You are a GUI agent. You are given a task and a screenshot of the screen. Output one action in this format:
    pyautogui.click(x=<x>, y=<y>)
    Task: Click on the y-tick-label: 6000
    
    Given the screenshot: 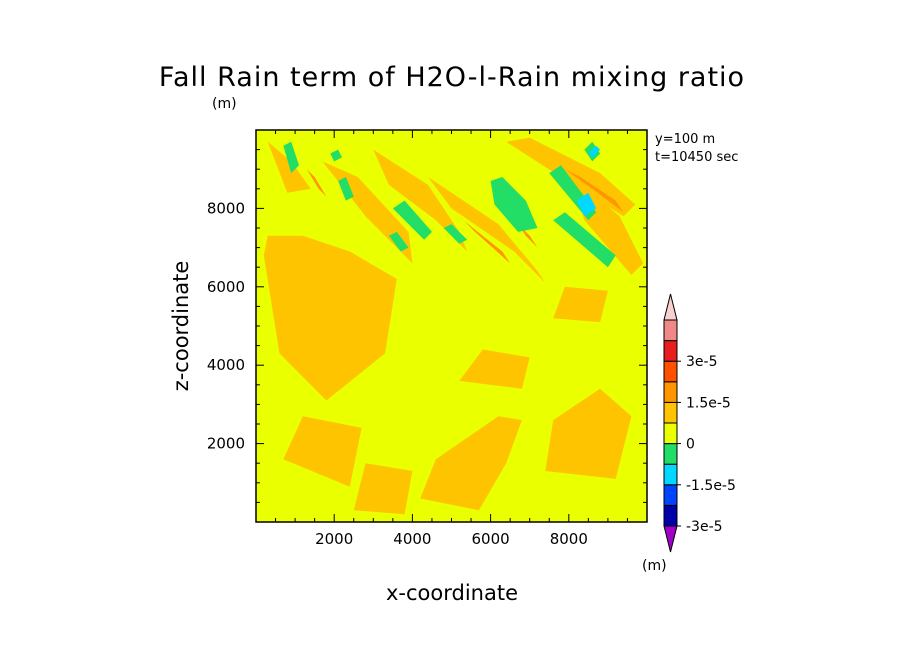 What is the action you would take?
    pyautogui.click(x=226, y=287)
    